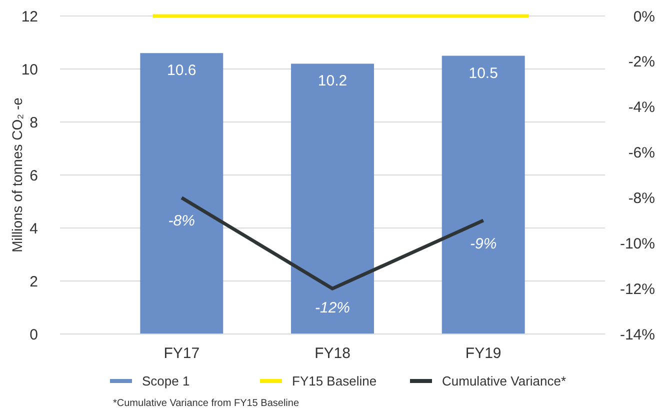 This screenshot has width=664, height=412. Describe the element at coordinates (483, 353) in the screenshot. I see `x-tick-label: FY19` at that location.